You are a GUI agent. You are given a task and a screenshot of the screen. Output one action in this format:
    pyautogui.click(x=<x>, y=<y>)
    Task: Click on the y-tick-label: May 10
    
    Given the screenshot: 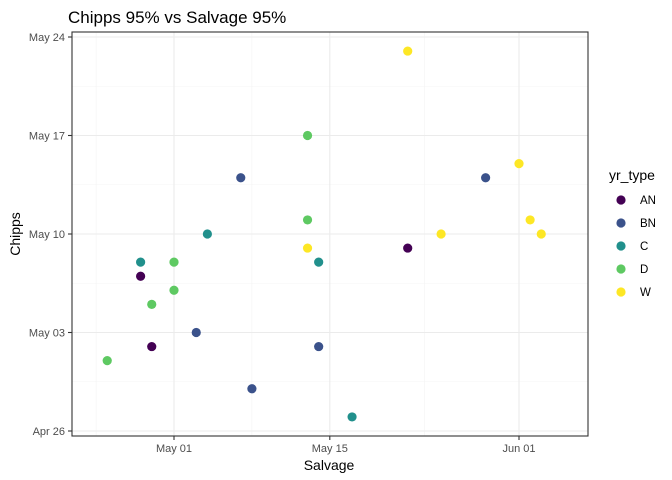 What is the action you would take?
    pyautogui.click(x=47, y=235)
    